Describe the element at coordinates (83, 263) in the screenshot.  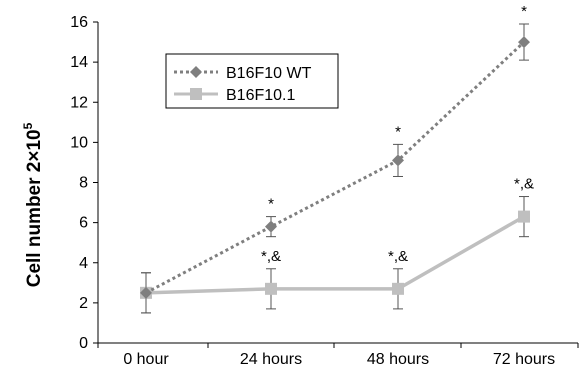
I see `y-tick-label: 4` at that location.